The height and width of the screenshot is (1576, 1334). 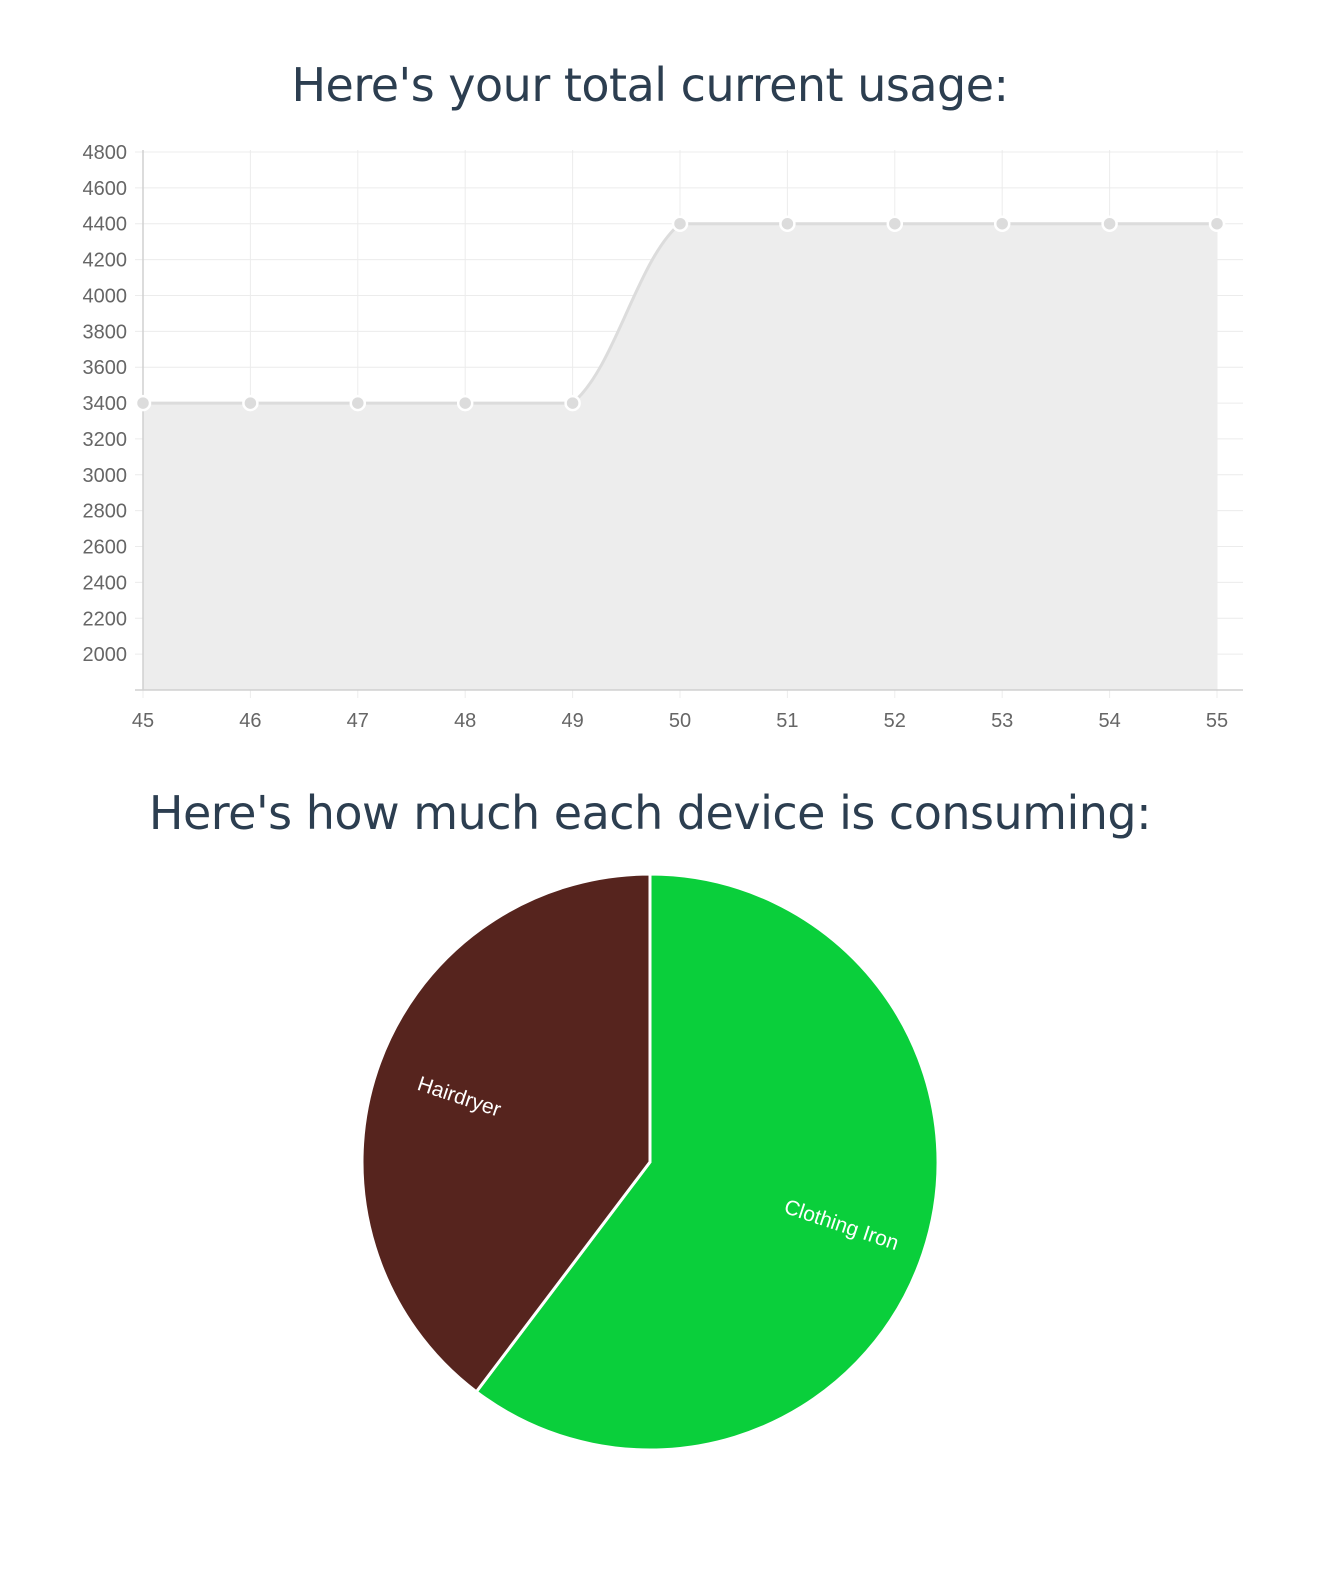 I want to click on y-tick-label: 4600, so click(x=105, y=189).